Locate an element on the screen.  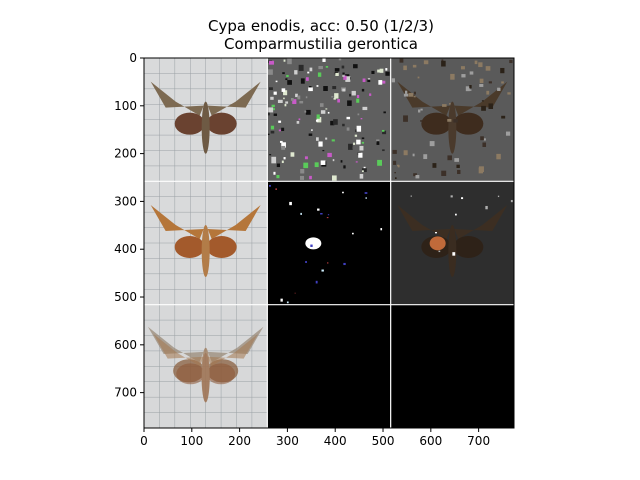
image-panel is located at coordinates (329, 243).